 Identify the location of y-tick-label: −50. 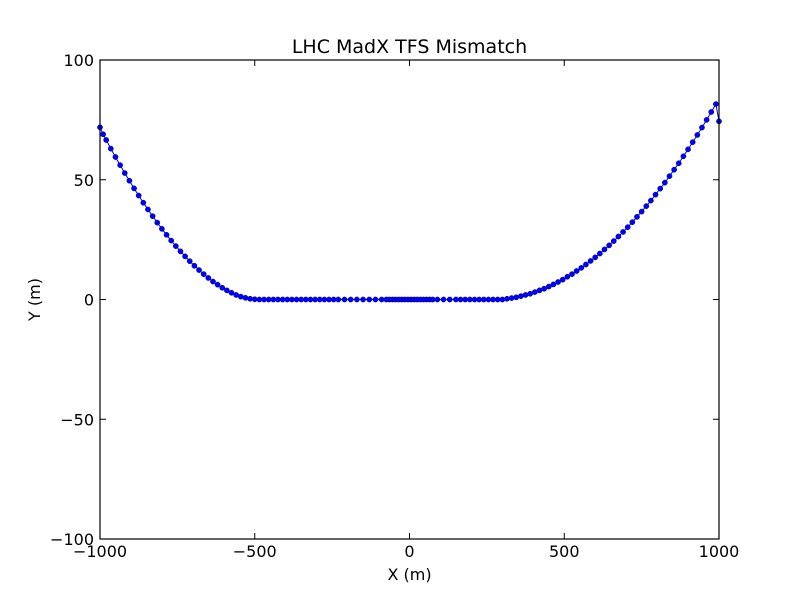
(77, 419).